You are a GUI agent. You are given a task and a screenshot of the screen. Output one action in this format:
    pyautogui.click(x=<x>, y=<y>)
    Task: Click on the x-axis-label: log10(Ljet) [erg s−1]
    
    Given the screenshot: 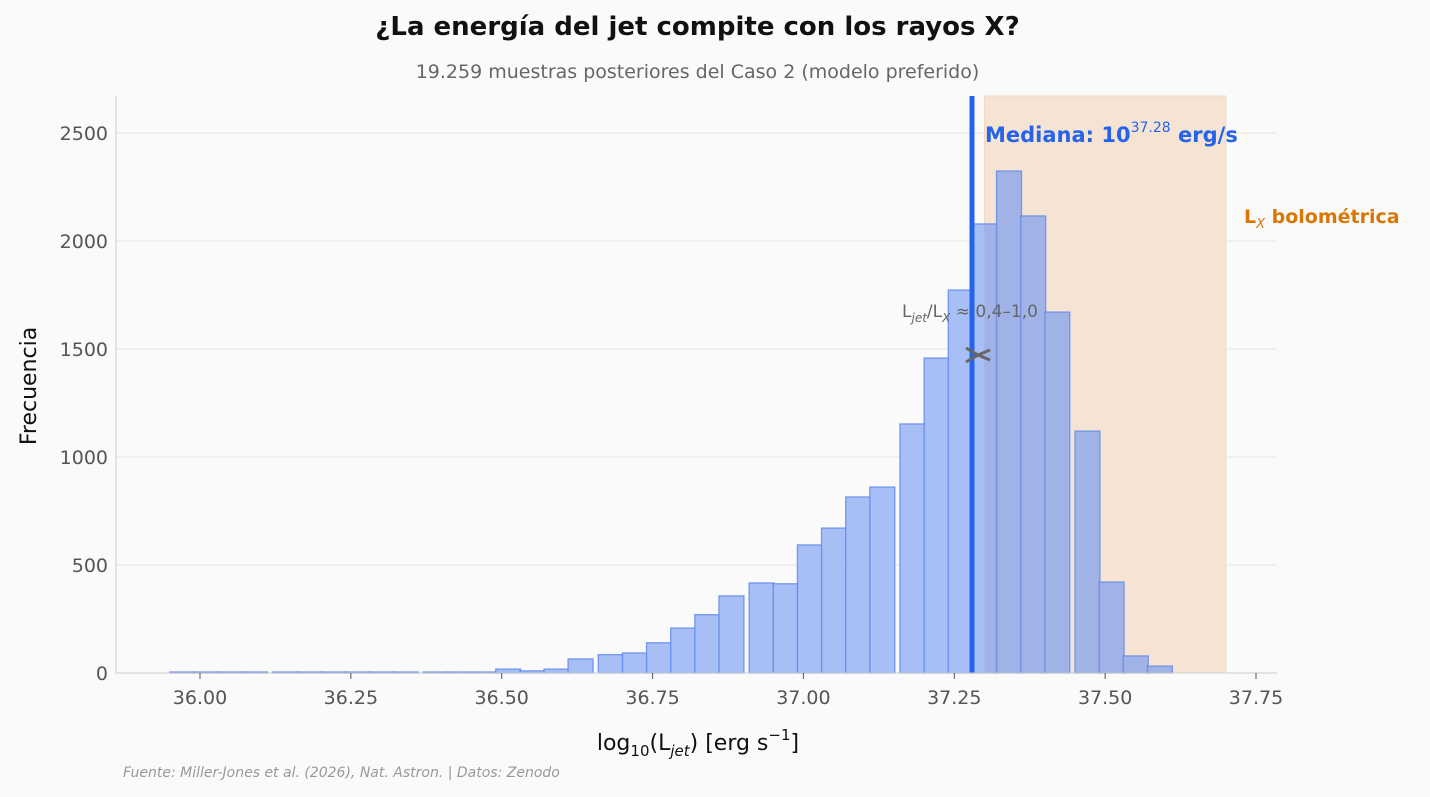 What is the action you would take?
    pyautogui.click(x=698, y=743)
    